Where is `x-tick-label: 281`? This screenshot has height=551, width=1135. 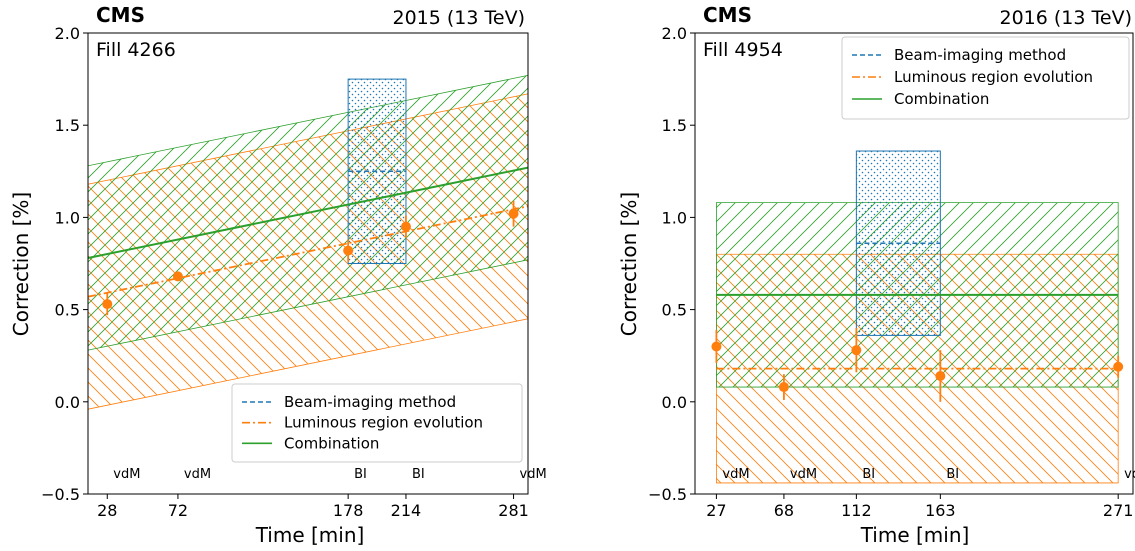
x-tick-label: 281 is located at coordinates (513, 510).